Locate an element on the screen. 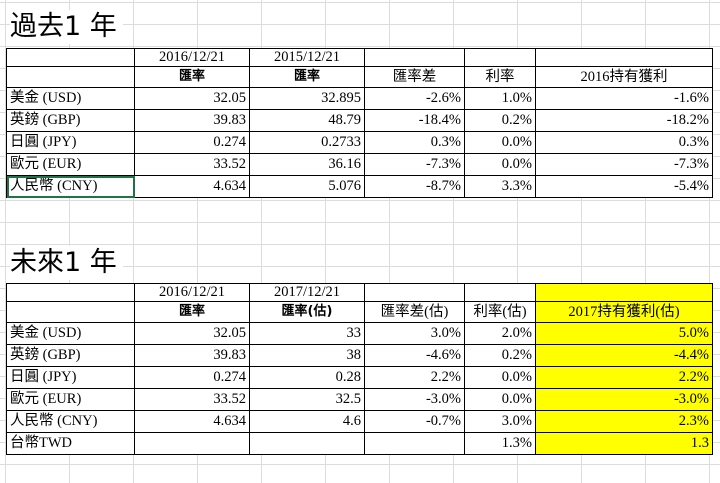  interest-cell: 1.0% is located at coordinates (500, 98).